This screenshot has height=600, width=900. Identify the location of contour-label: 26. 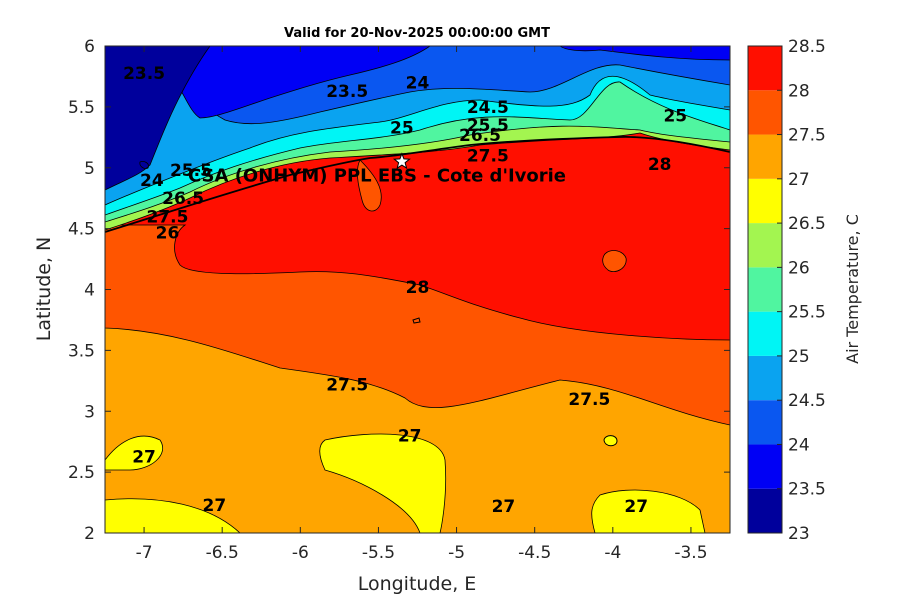
(168, 233).